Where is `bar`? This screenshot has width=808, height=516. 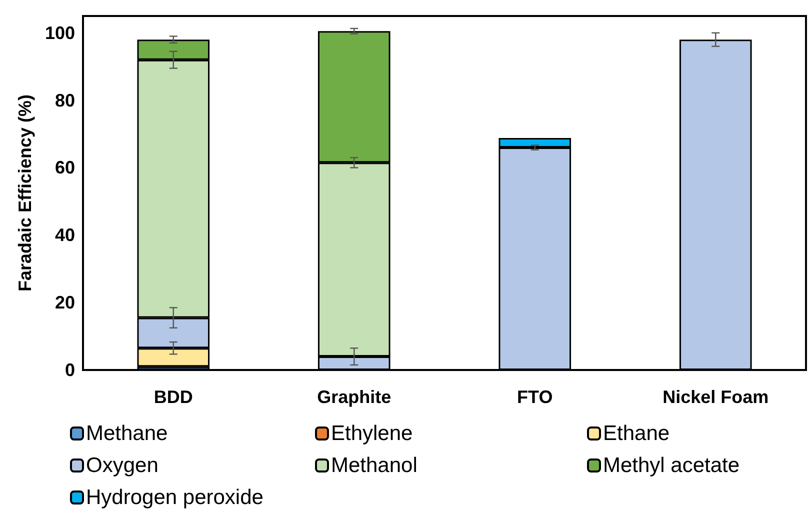 bar is located at coordinates (715, 205).